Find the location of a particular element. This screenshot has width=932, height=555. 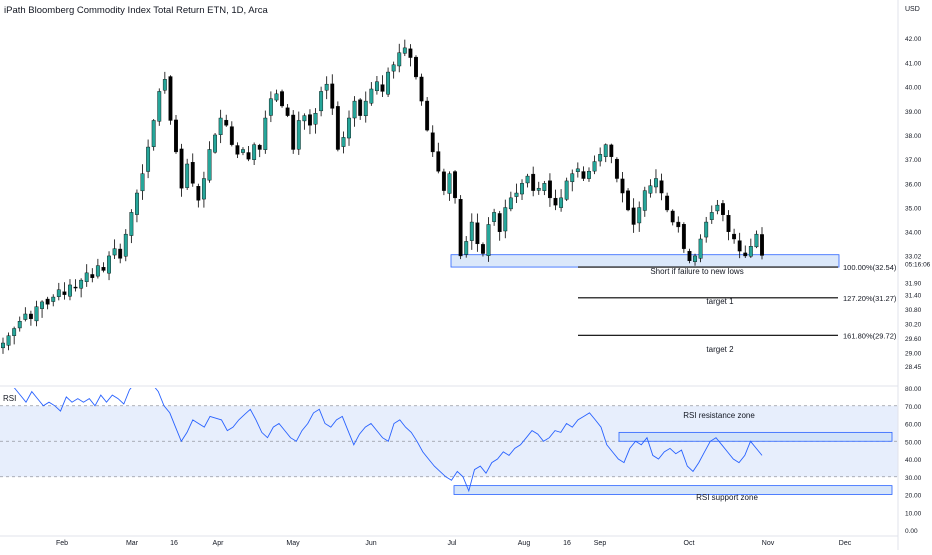

time-tick-label: Oct is located at coordinates (689, 543).